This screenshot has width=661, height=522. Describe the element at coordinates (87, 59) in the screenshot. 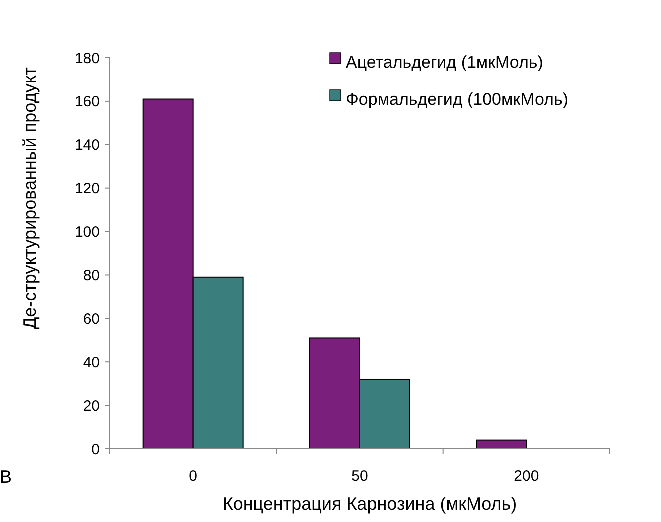

I see `y-tick-label: 180` at that location.